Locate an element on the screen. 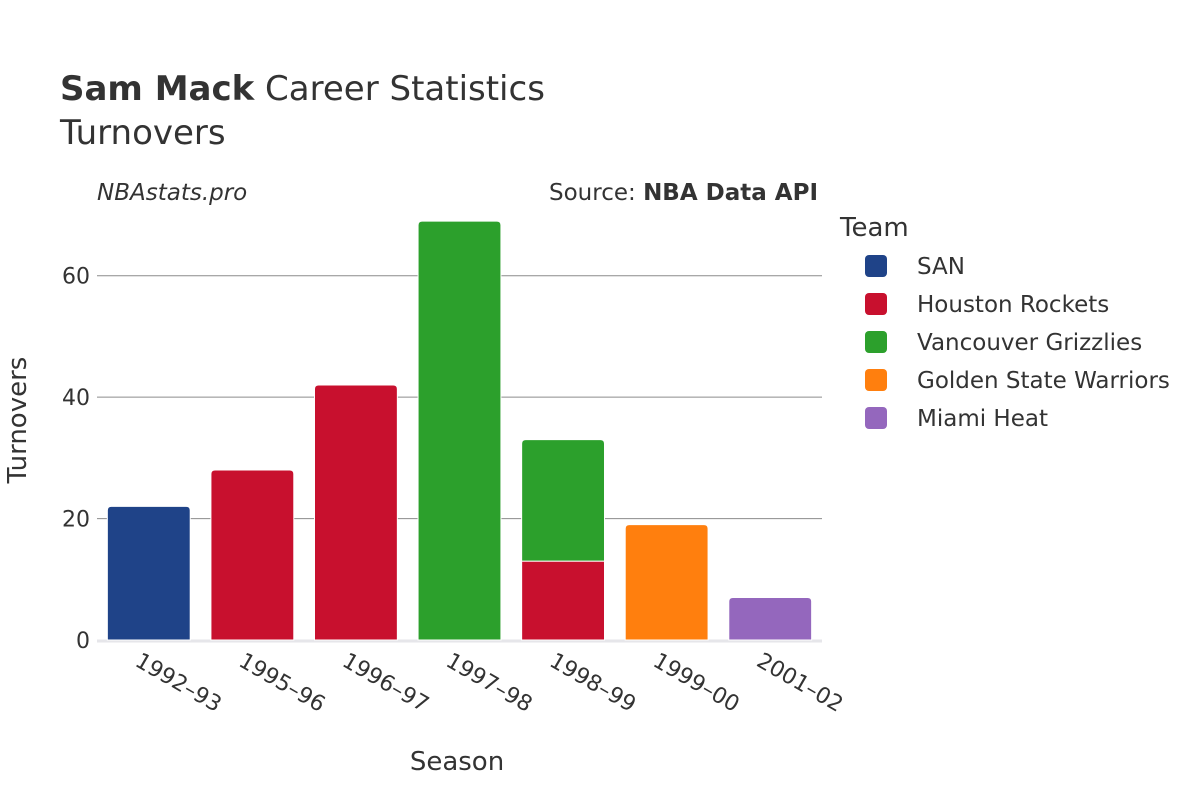 This screenshot has width=1200, height=800. bar-1997–98-vancouver-grizzlies is located at coordinates (459, 430).